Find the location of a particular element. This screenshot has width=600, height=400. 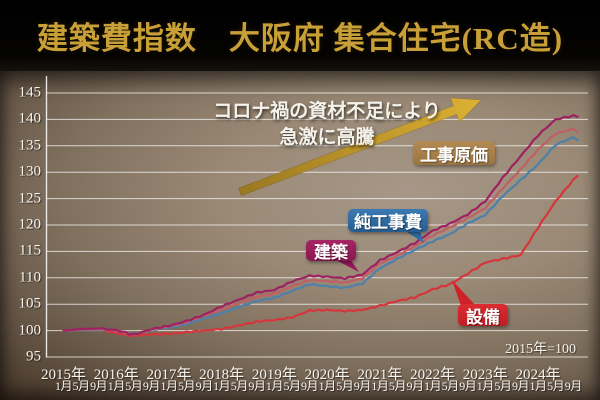

callout-tail-jun-kouji-hi is located at coordinates (413, 236).